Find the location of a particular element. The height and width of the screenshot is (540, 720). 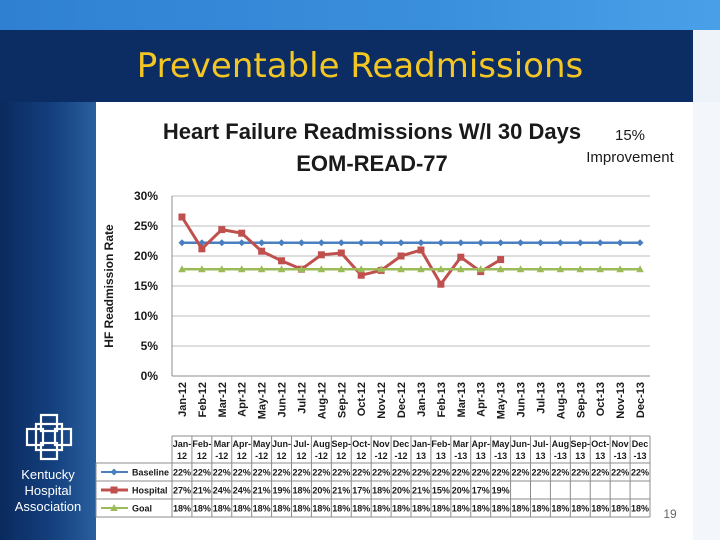

organization-name: Kentucky Hospital Association is located at coordinates (48, 491).